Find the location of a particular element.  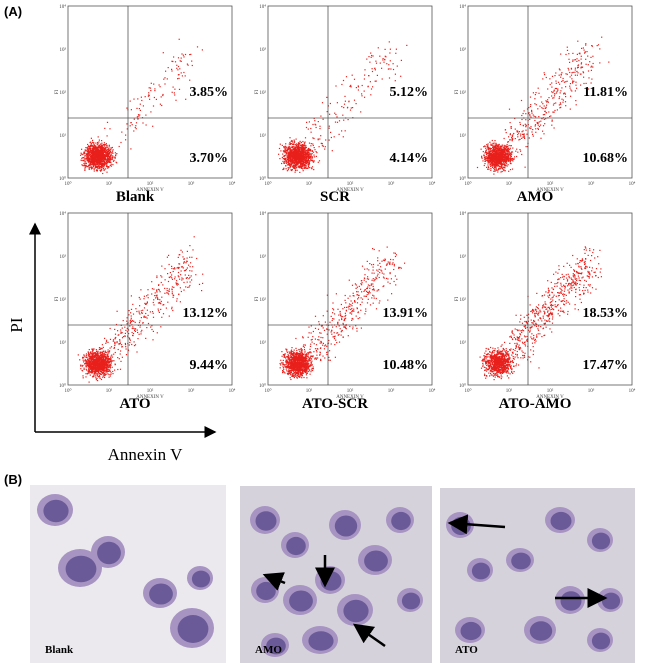

tick-label: 10¹ is located at coordinates (263, 136).